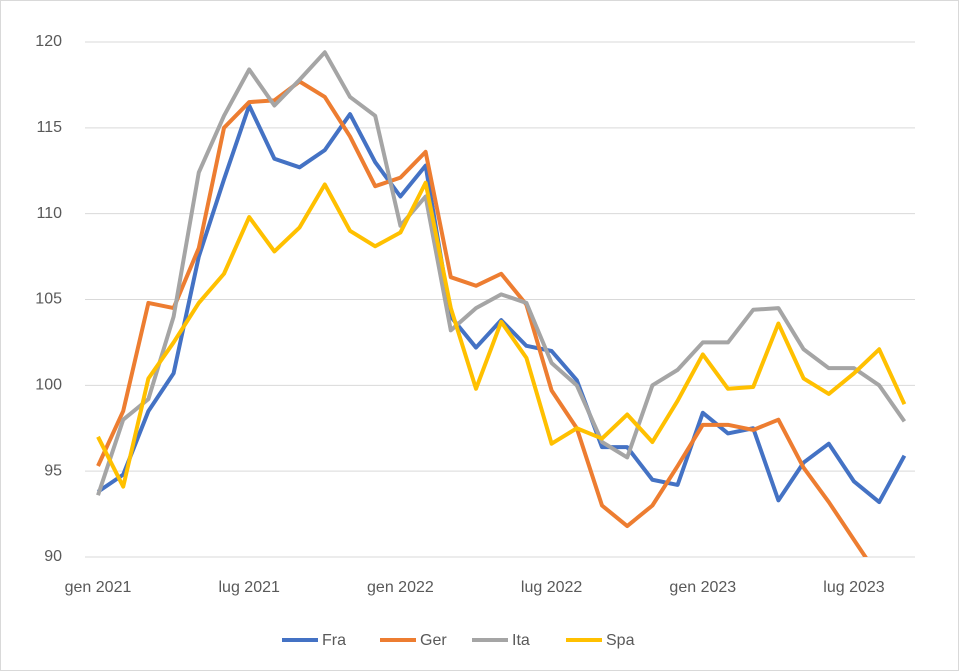  Describe the element at coordinates (48, 385) in the screenshot. I see `y-tick-label: 100` at that location.